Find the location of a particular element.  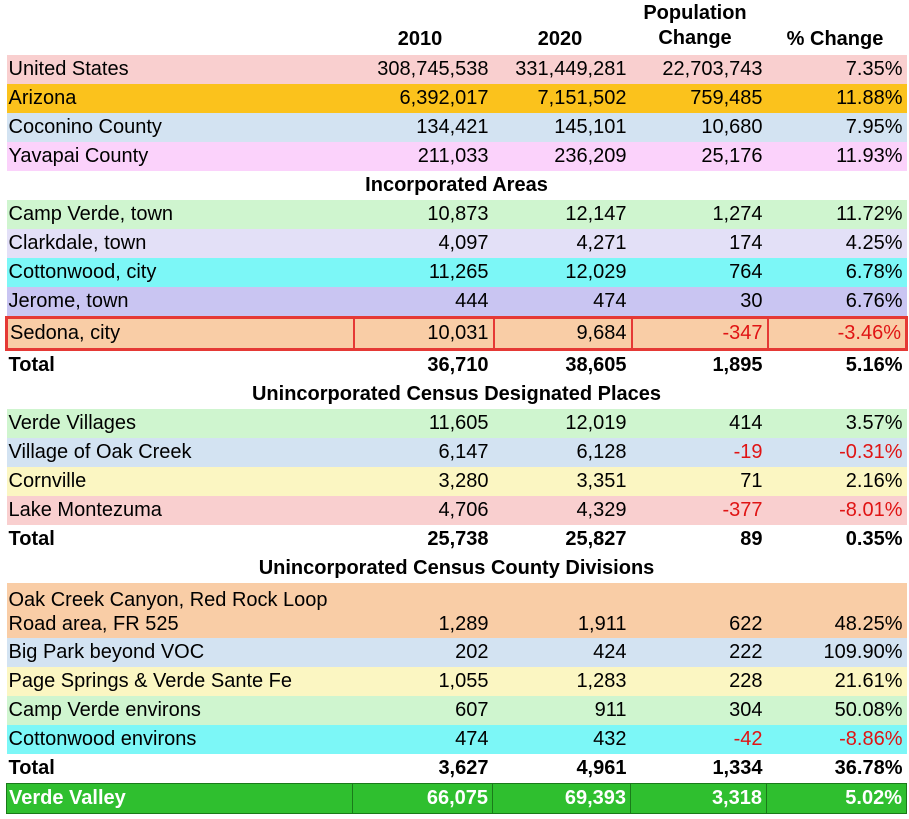

table-row: Arizona 6,392,017 7,151,502 759,485 11.88% is located at coordinates (456, 98).